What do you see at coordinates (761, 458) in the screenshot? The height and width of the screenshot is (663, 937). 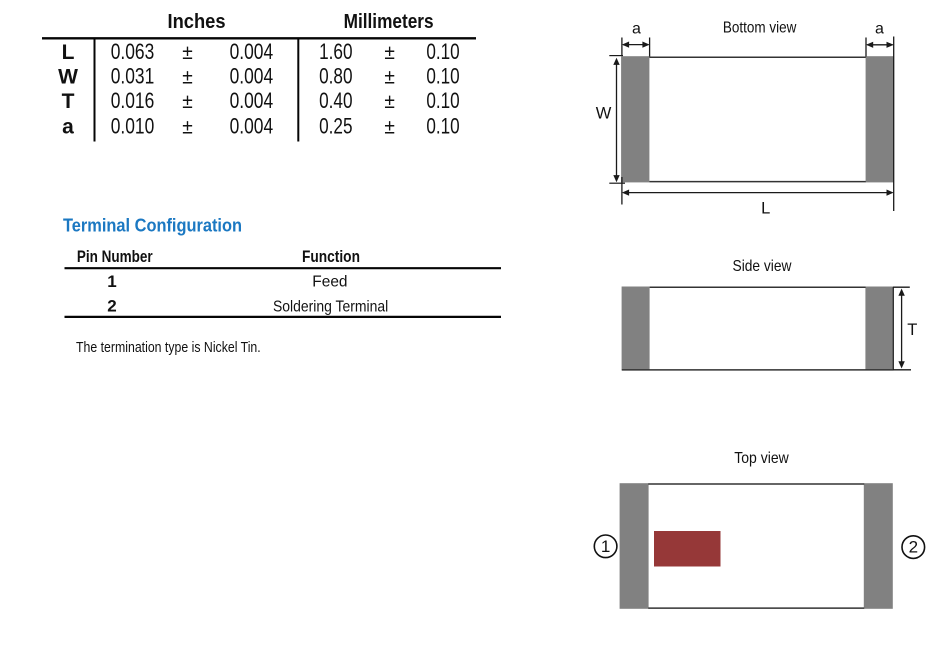 I see `svg-text: Top view` at bounding box center [761, 458].